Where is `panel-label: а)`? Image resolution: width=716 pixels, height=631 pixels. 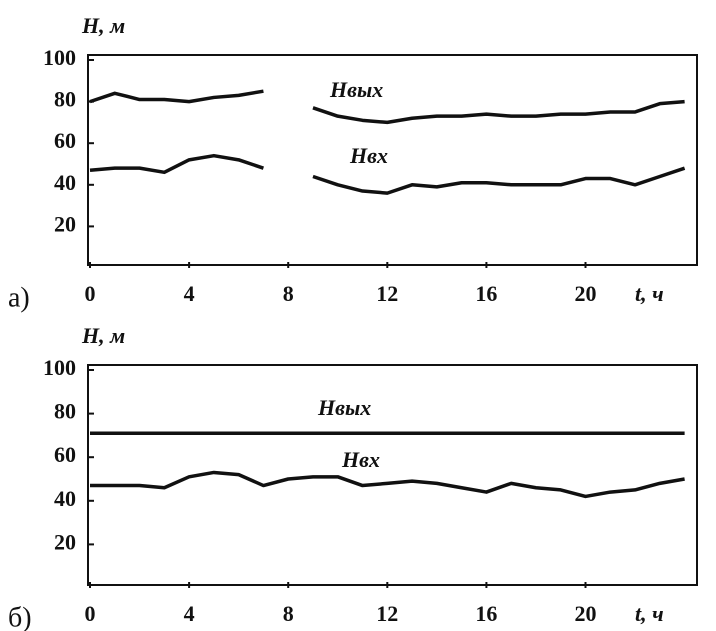 panel-label: а) is located at coordinates (19, 297).